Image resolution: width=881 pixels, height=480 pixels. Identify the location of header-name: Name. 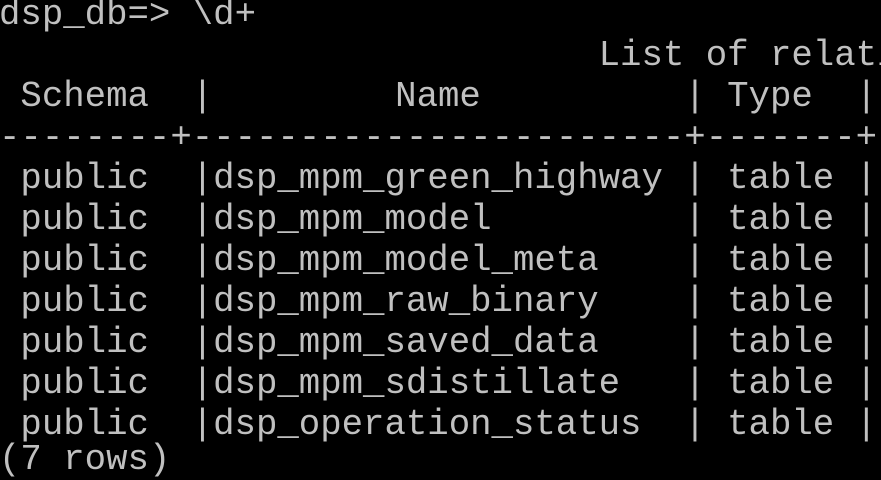
(438, 96).